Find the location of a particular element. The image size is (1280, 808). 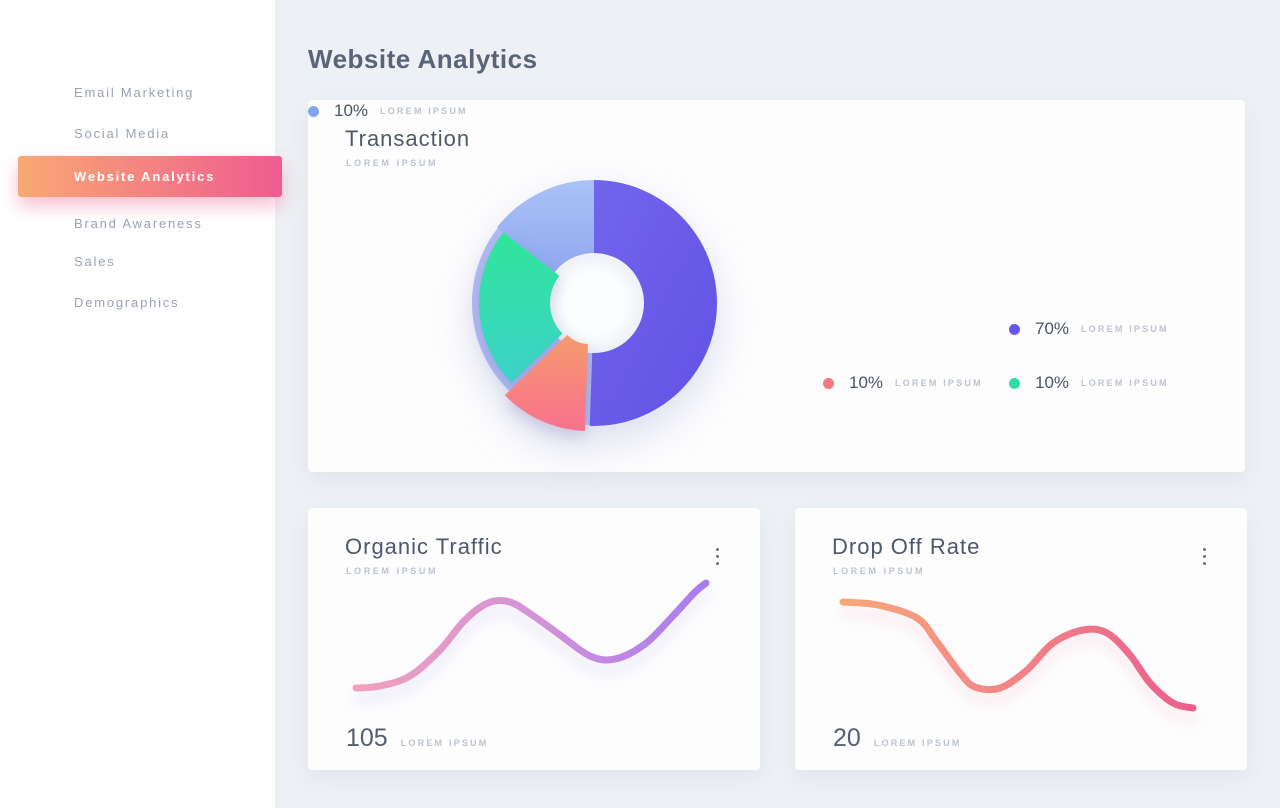

sidebar-item-email-marketing: Email Marketing is located at coordinates (134, 92).